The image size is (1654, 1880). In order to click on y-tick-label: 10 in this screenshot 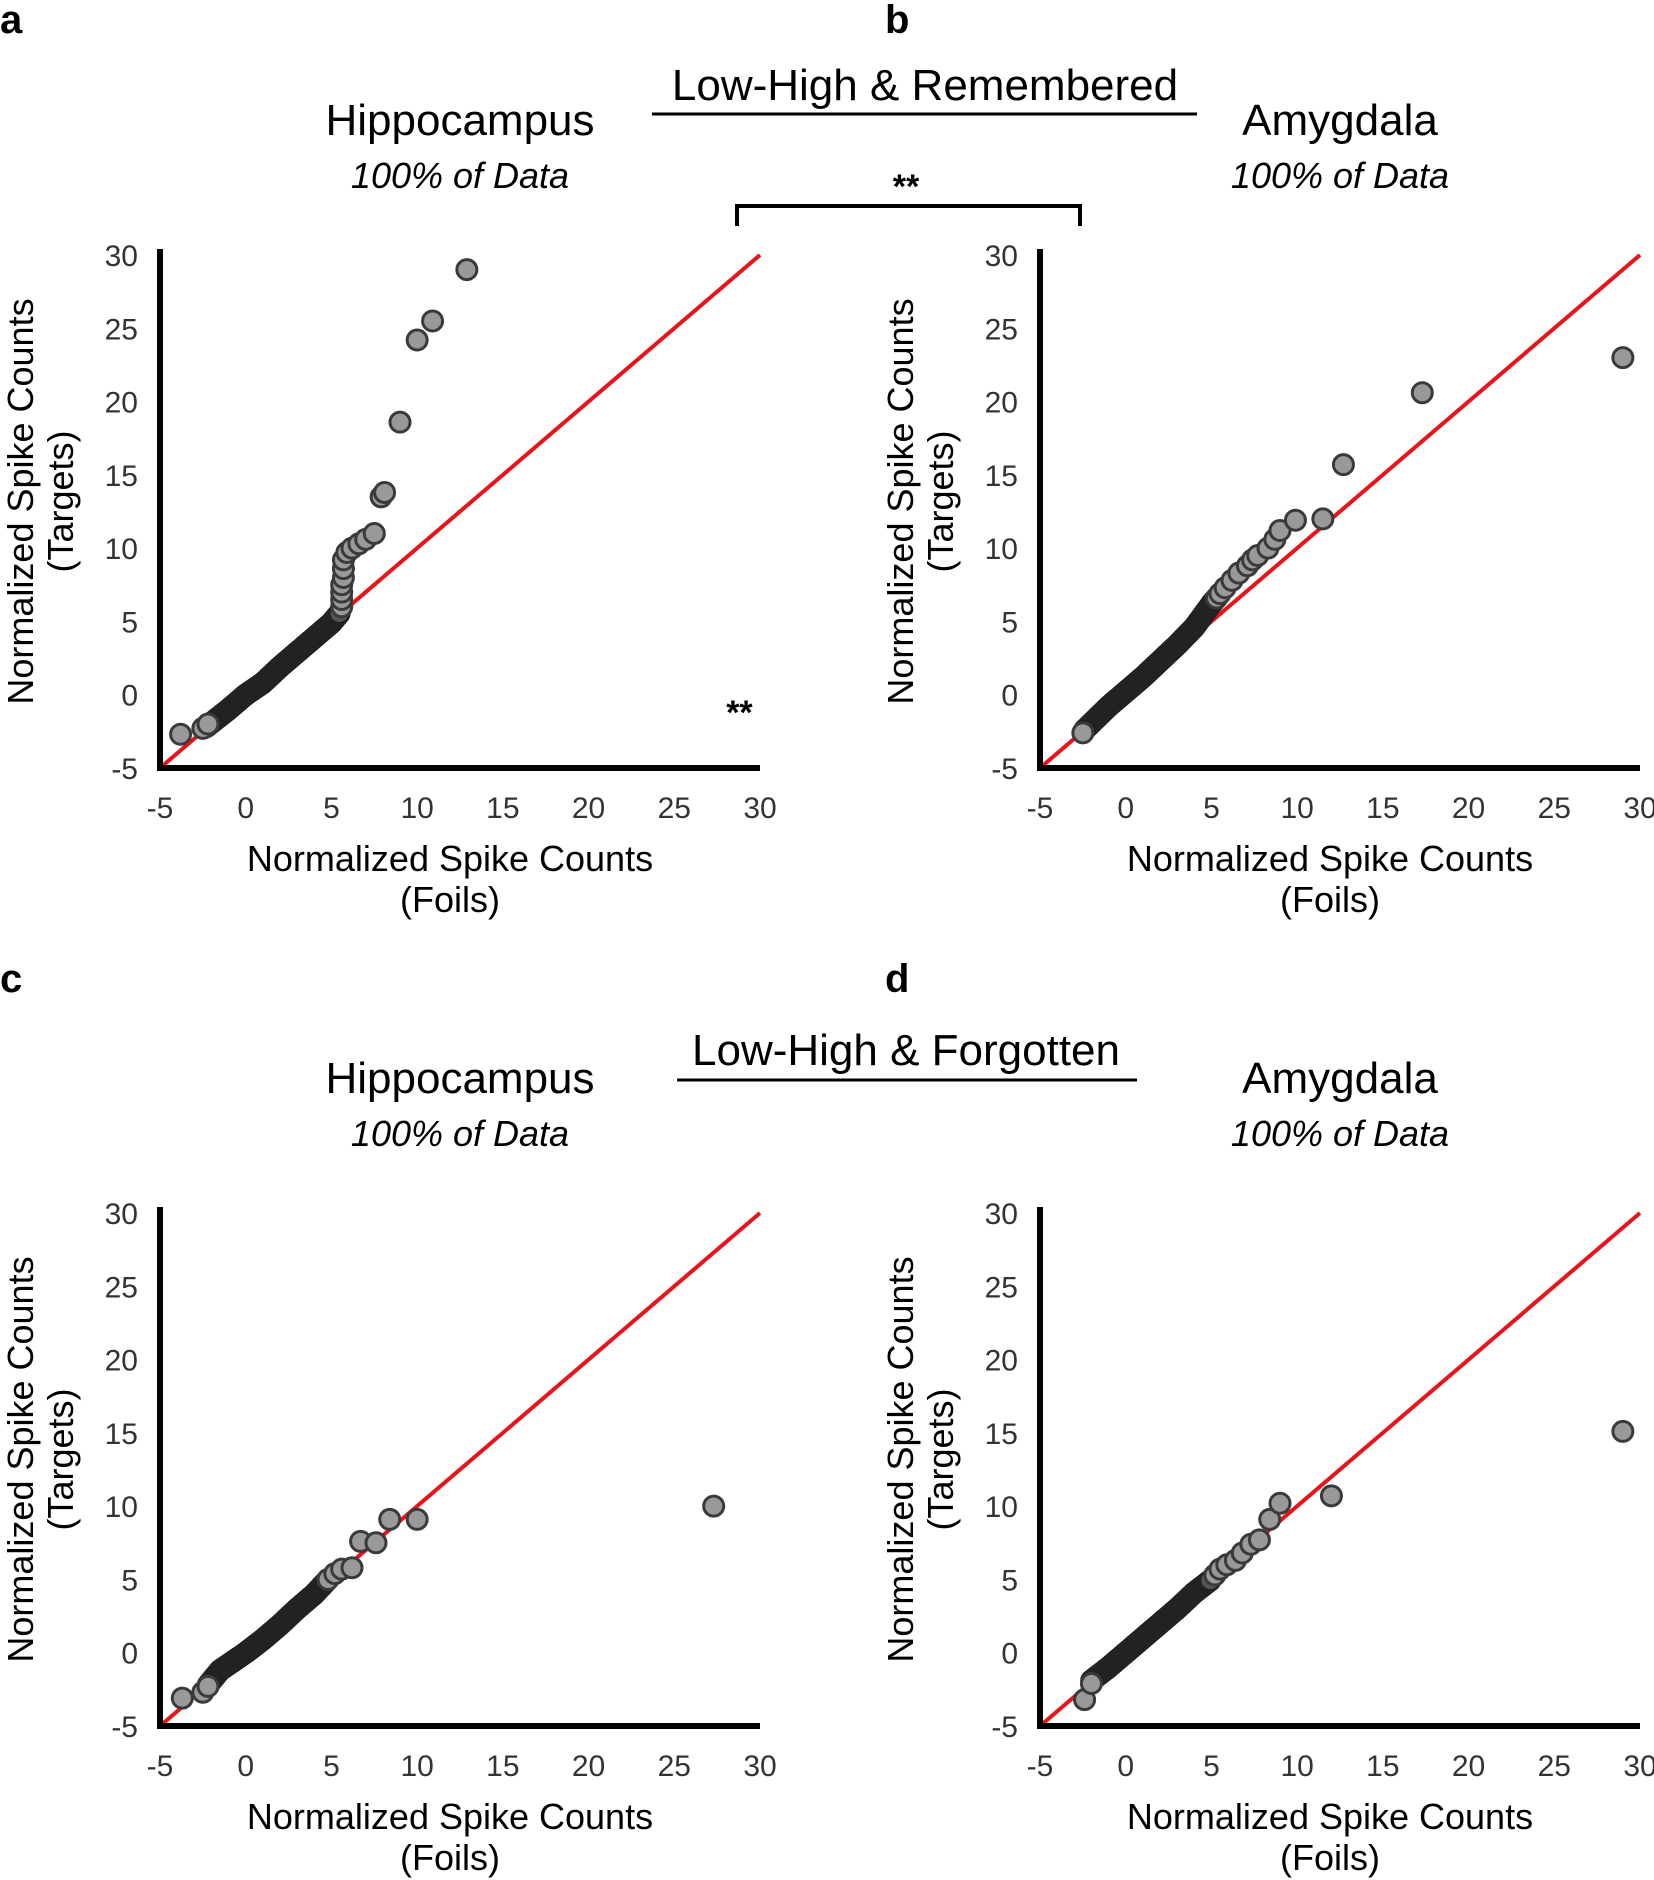, I will do `click(1001, 1507)`.